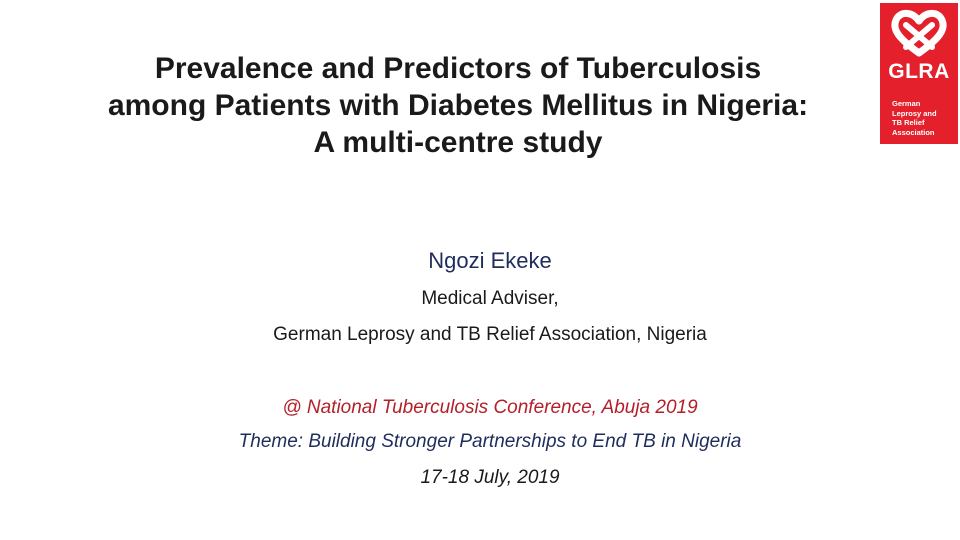 This screenshot has width=960, height=540. I want to click on conference-dates: 17-18 July, 2019, so click(490, 477).